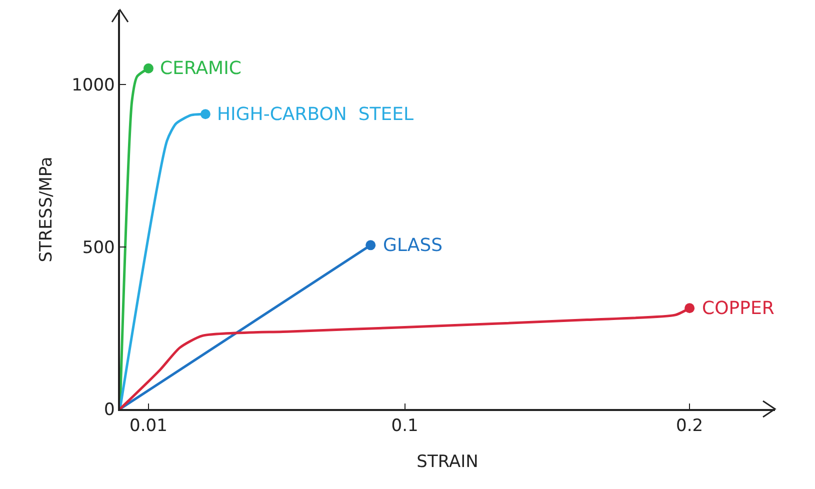 The width and height of the screenshot is (815, 489). What do you see at coordinates (93, 86) in the screenshot?
I see `y-tick-label: 1000` at bounding box center [93, 86].